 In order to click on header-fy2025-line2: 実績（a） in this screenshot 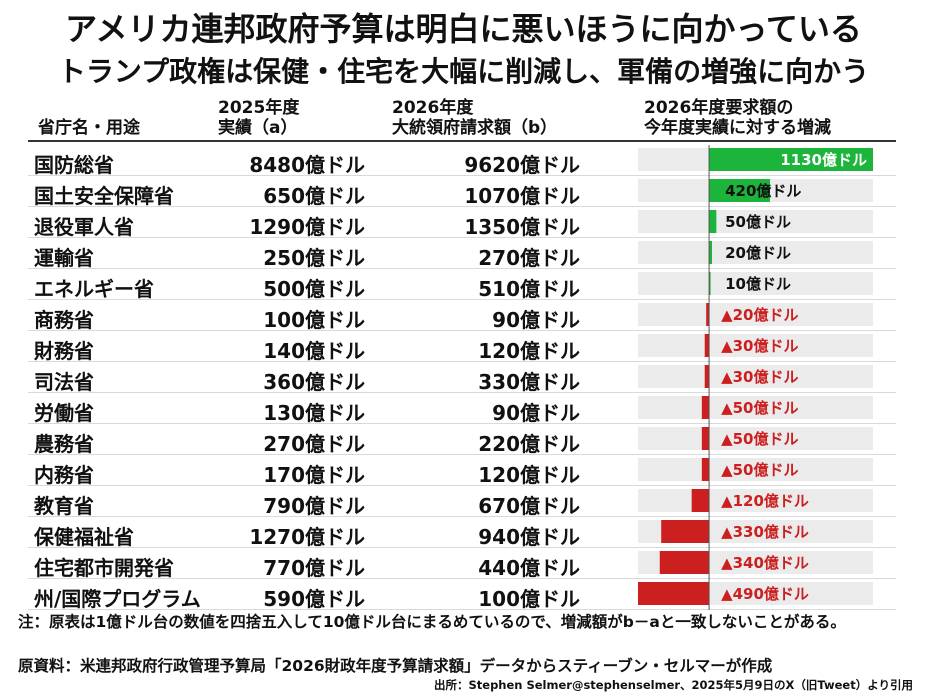, I will do `click(258, 128)`.